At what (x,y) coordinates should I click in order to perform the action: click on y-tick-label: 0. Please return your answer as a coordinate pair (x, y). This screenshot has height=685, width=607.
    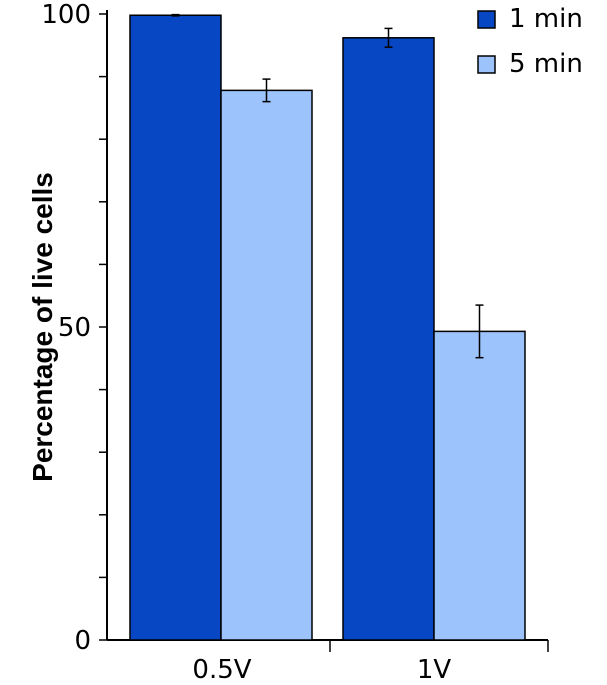
    Looking at the image, I should click on (82, 641).